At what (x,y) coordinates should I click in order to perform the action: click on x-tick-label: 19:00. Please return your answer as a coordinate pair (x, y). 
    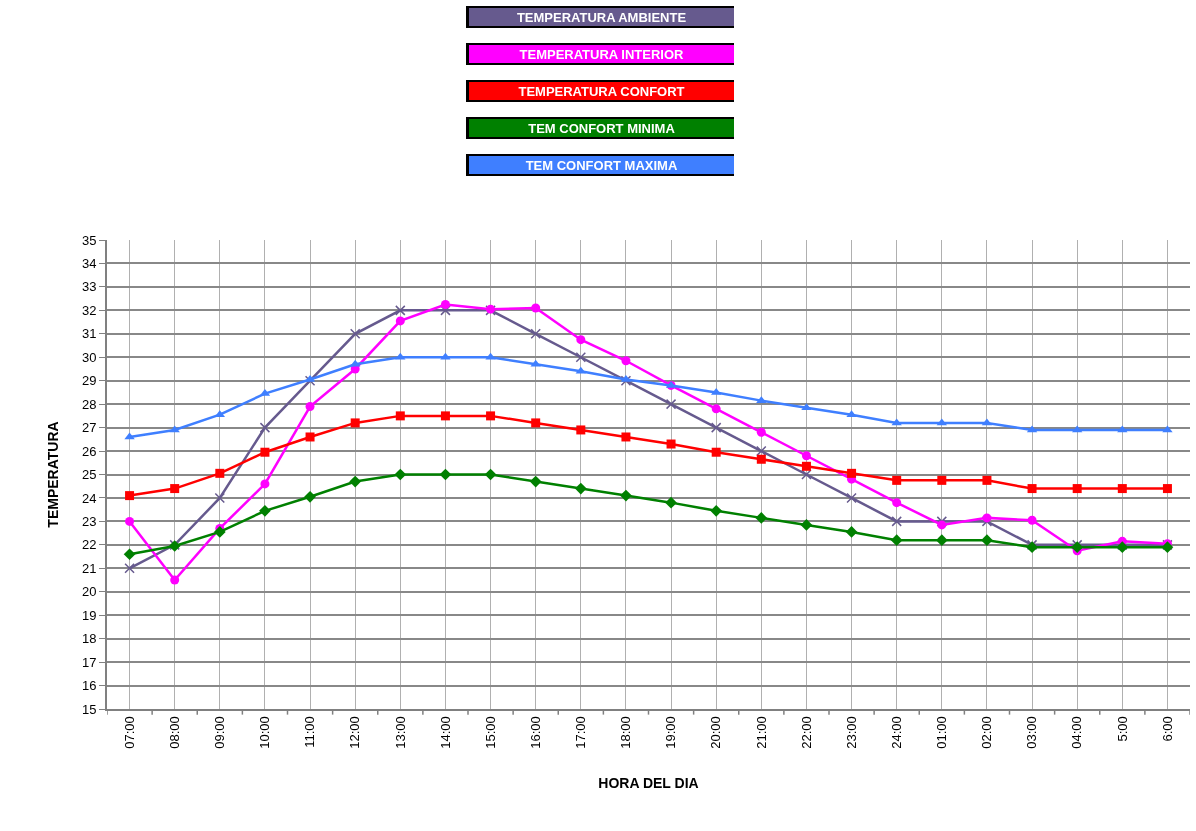
    Looking at the image, I should click on (671, 732).